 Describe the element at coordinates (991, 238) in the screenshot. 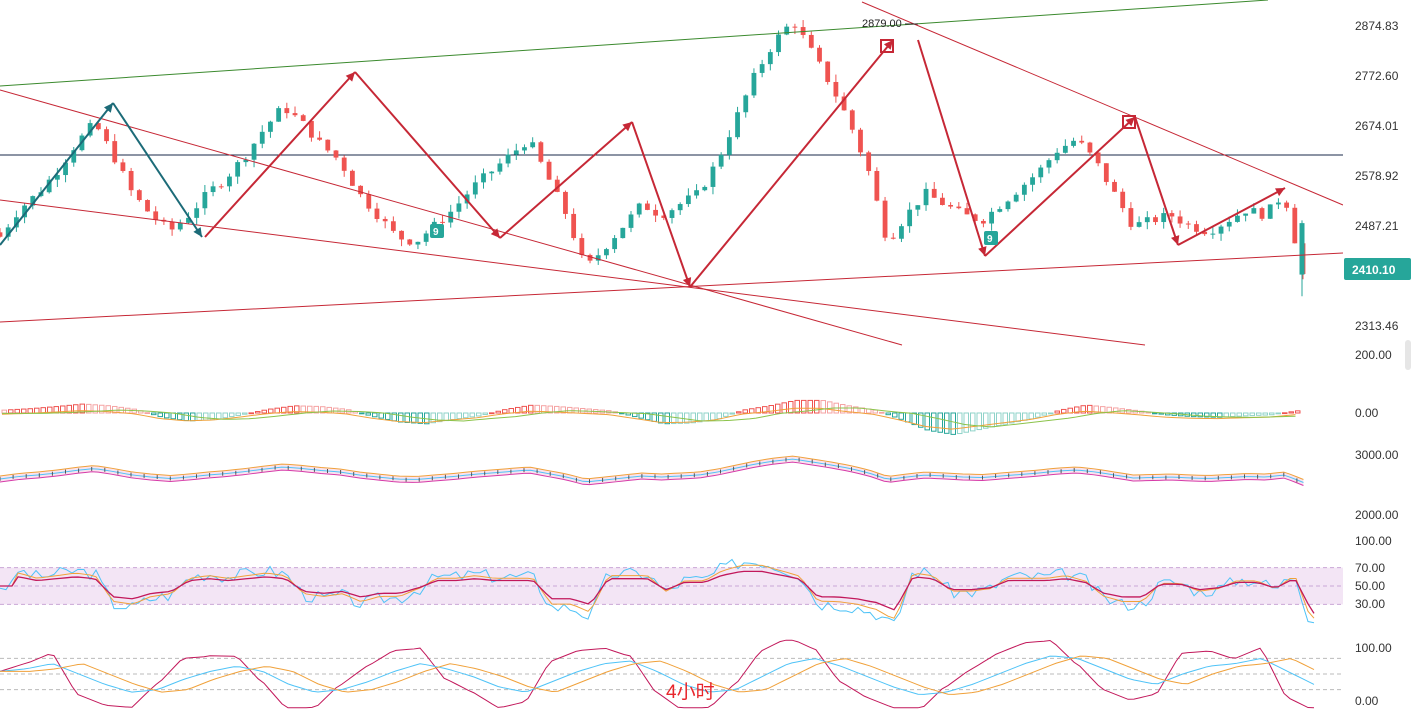

I see `nine-marker-2-bg` at that location.